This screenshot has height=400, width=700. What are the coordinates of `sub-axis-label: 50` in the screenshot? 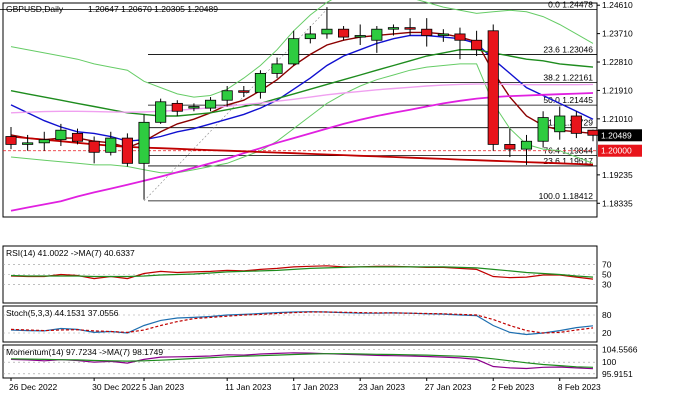 It's located at (607, 275).